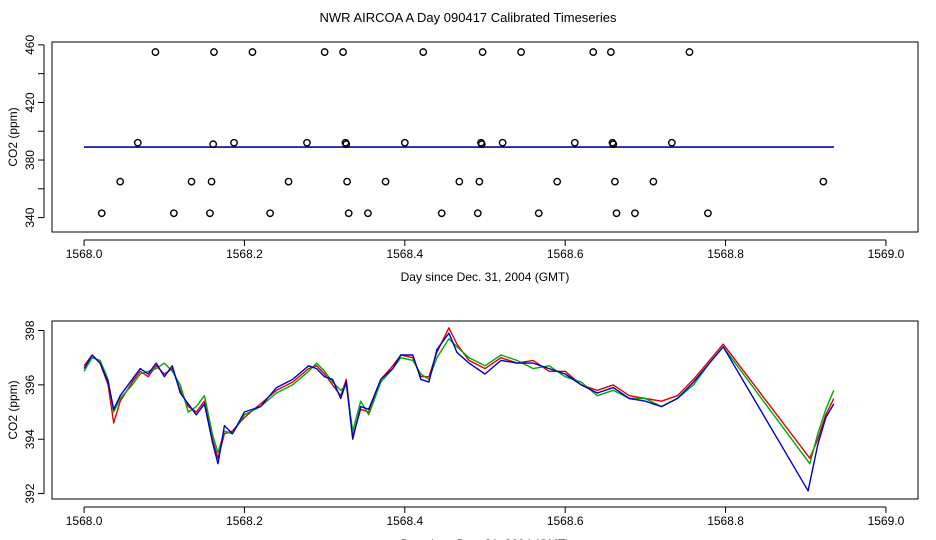 Image resolution: width=936 pixels, height=540 pixels. I want to click on y-tick-label: 396, so click(30, 385).